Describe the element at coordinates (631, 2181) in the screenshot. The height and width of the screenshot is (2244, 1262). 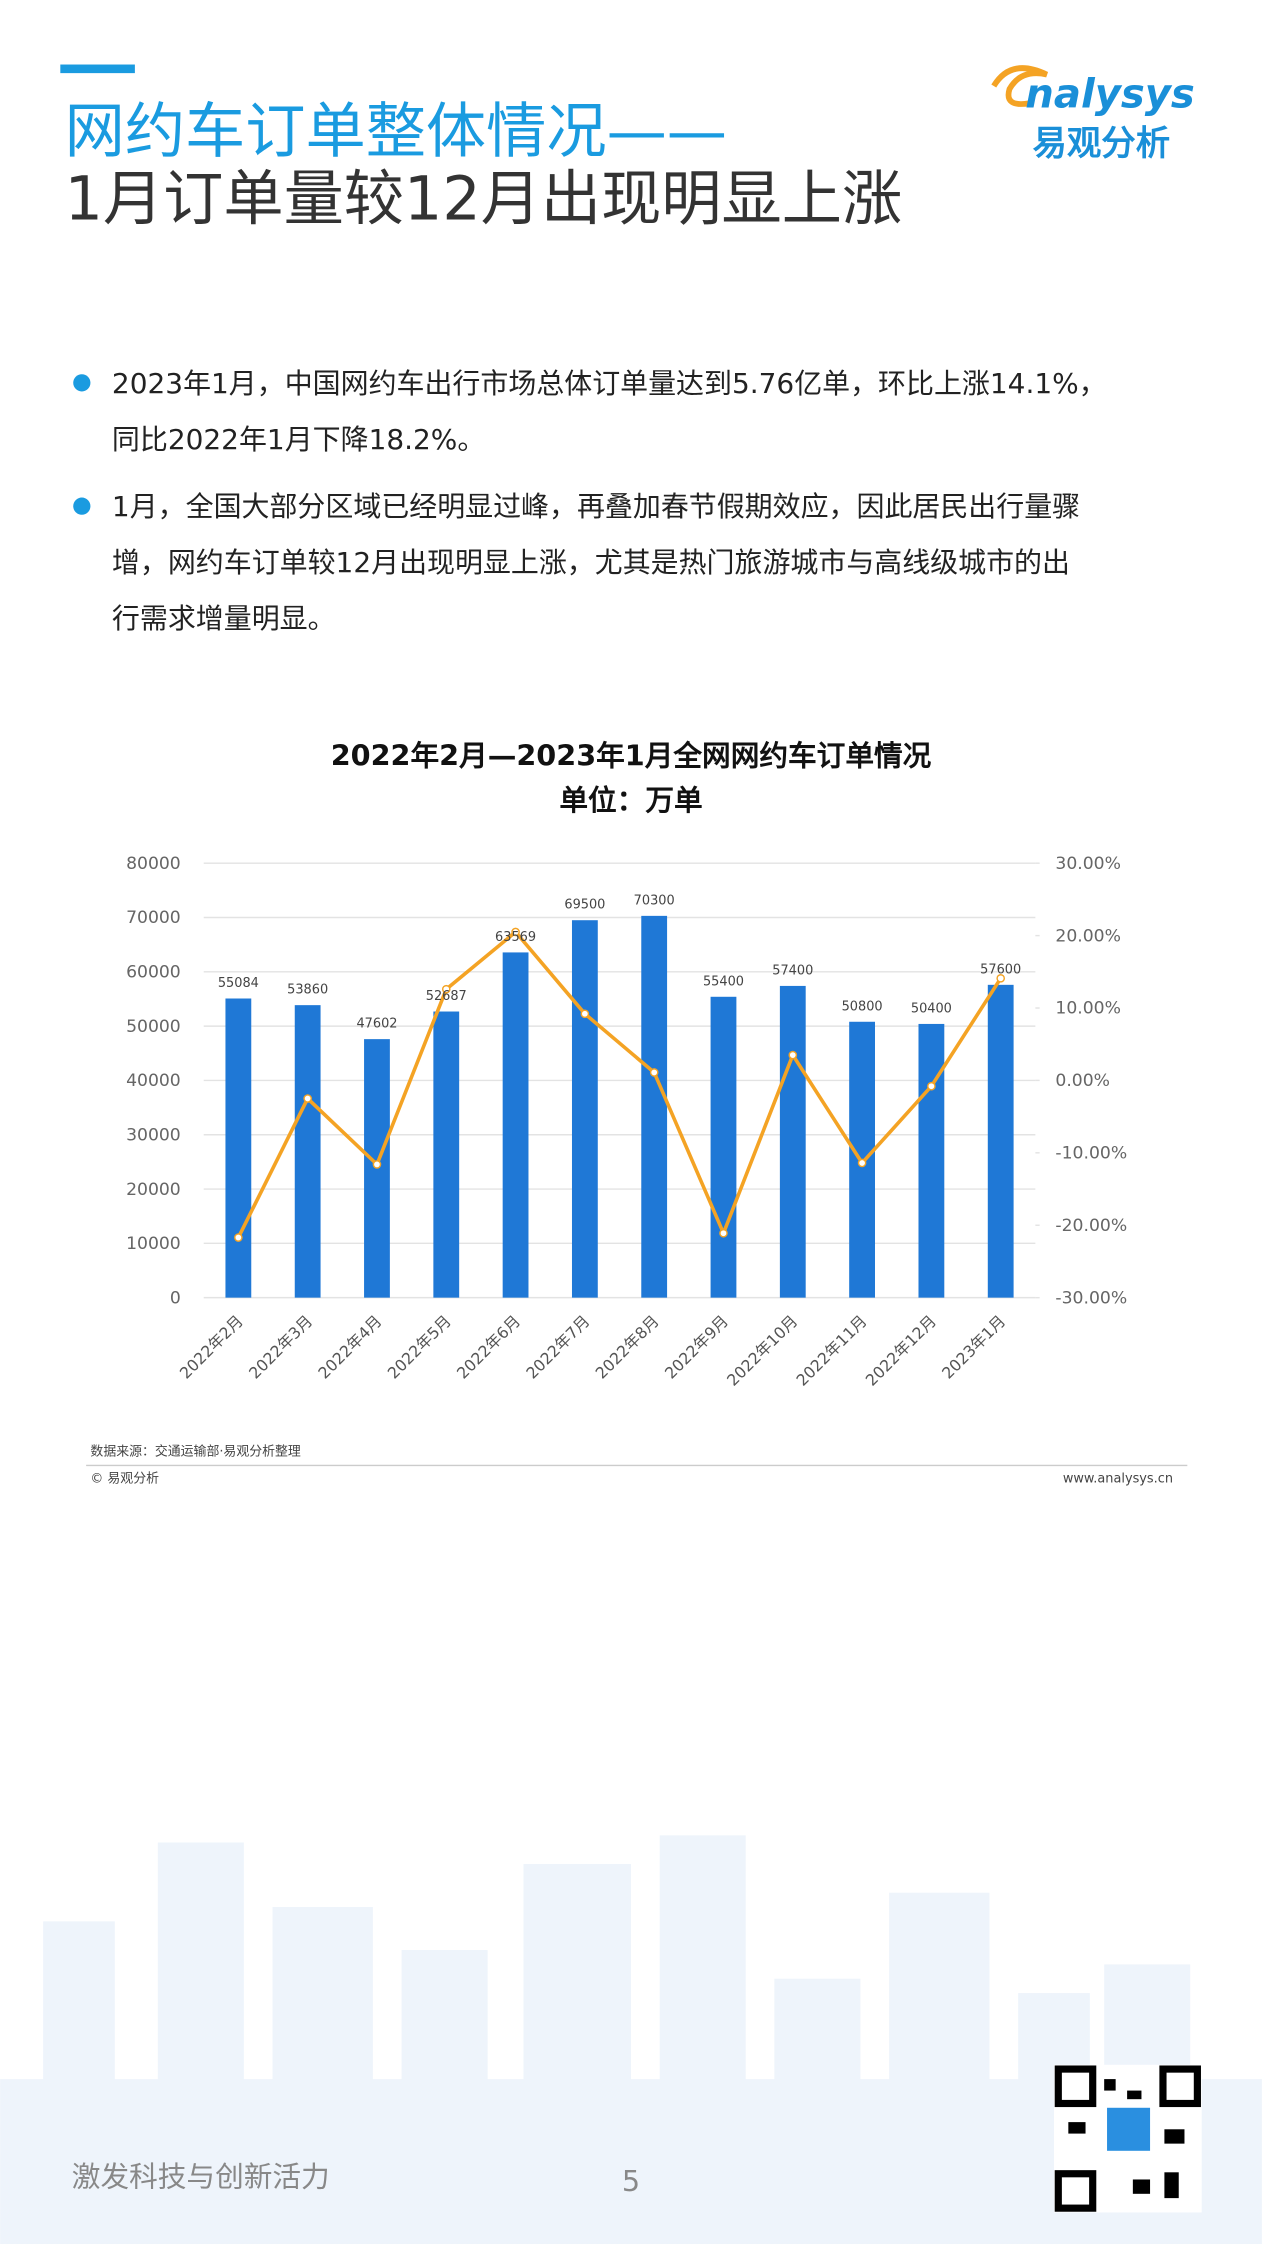
I see `page-number: 5` at that location.